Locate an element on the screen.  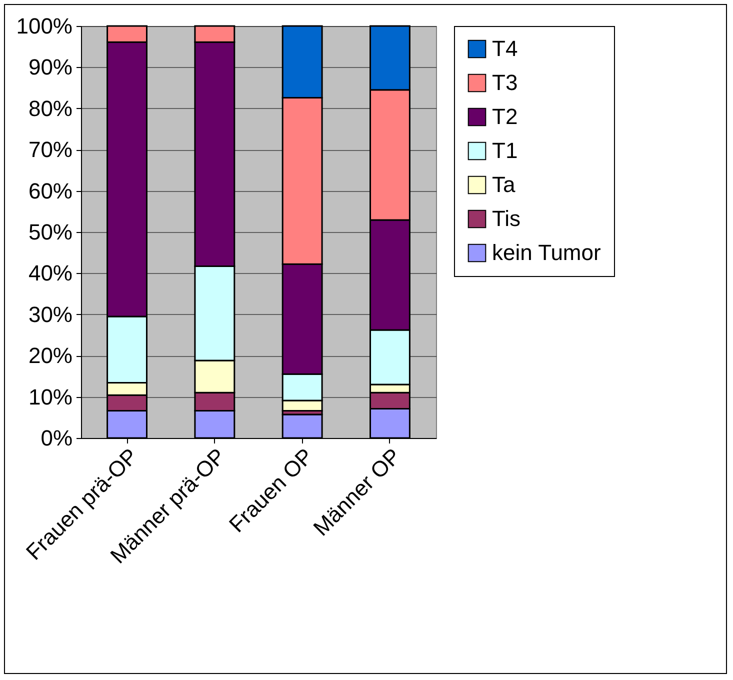
y-tick-label: 60% is located at coordinates (50, 191).